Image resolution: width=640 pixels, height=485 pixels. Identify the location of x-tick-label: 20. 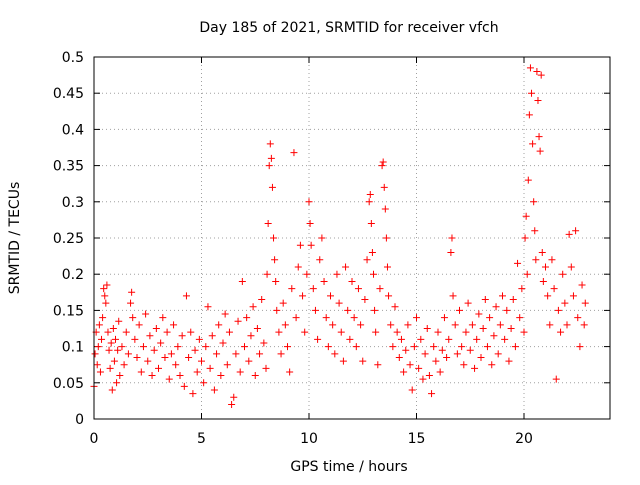
(524, 439).